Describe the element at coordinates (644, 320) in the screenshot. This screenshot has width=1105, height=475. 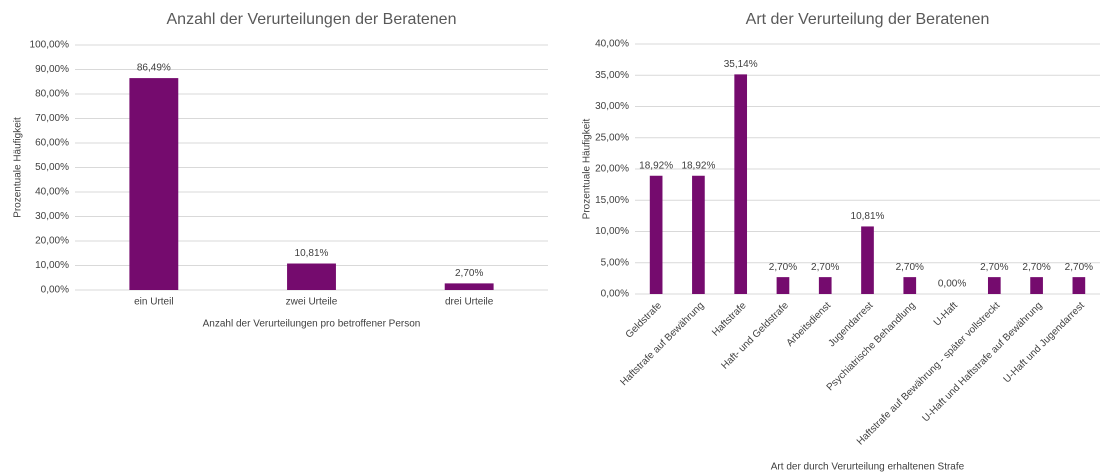
I see `x-tick-label: Geldstrafe` at that location.